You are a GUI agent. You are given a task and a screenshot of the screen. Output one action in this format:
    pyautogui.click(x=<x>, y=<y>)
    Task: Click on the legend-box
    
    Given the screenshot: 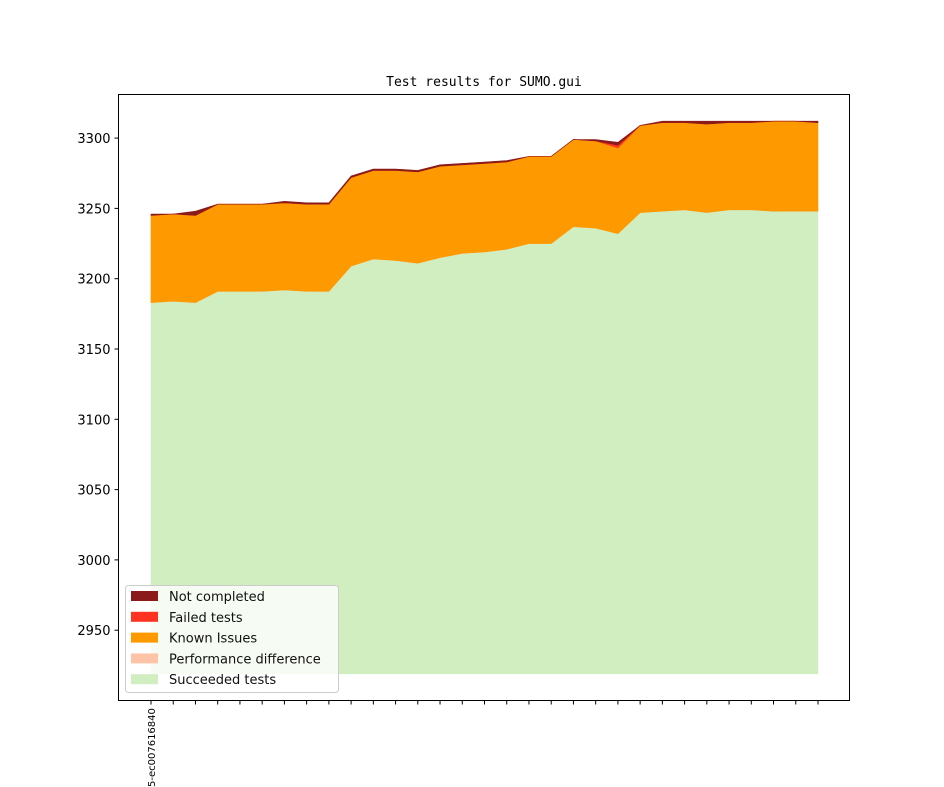 What is the action you would take?
    pyautogui.click(x=232, y=639)
    